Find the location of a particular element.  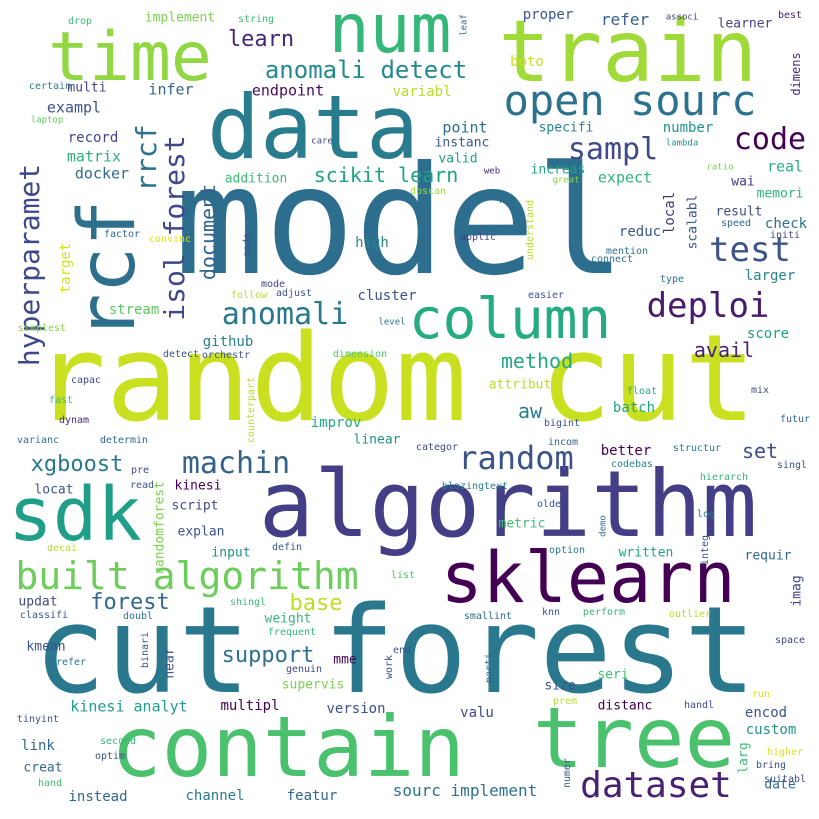

word-deploi: deploi is located at coordinates (708, 306).